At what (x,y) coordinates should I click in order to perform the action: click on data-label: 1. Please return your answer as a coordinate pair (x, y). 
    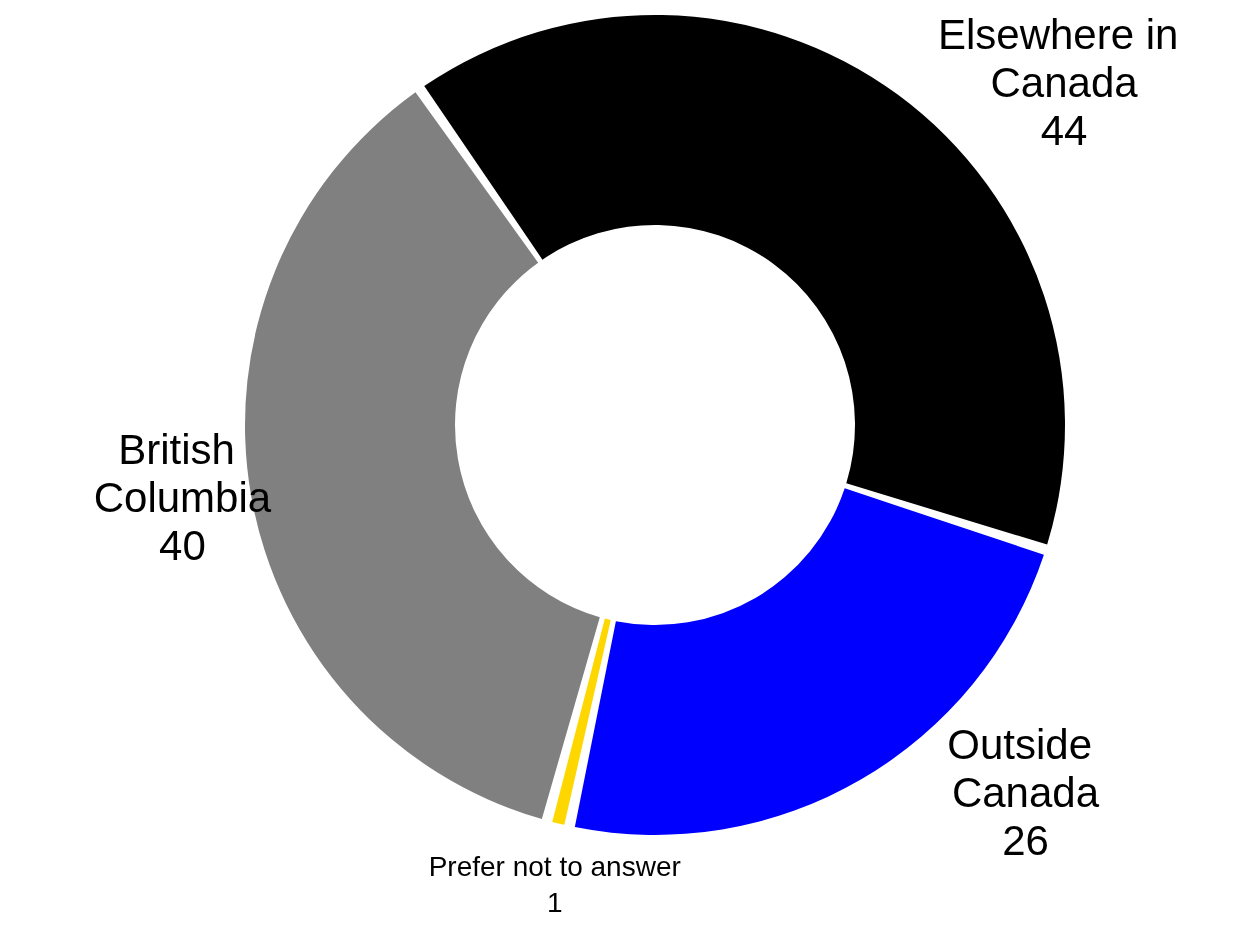
    Looking at the image, I should click on (554, 903).